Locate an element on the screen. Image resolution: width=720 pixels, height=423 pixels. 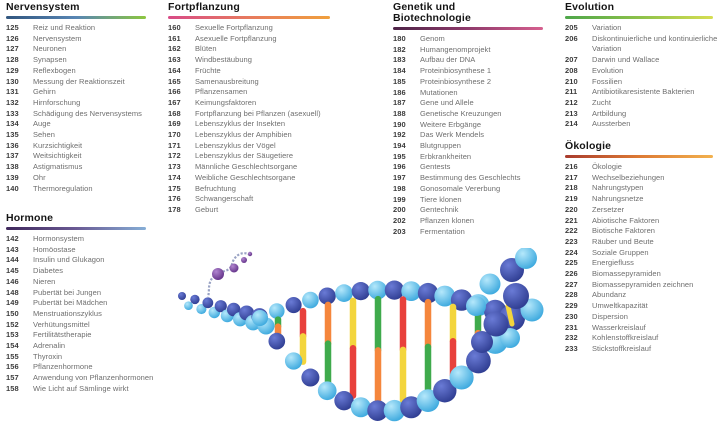
toc-entry-label: Befruchtung is located at coordinates (215, 188).